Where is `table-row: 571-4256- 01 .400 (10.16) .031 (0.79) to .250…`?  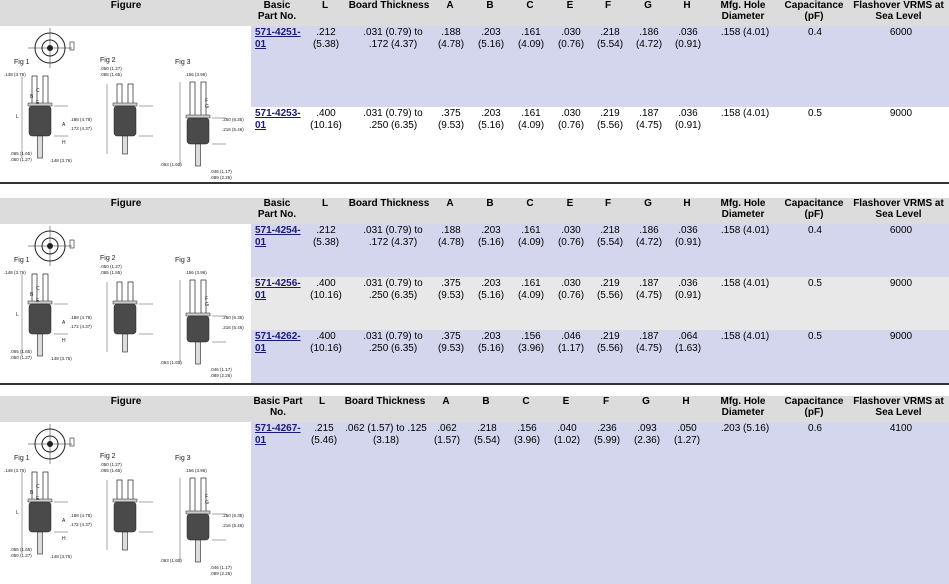
table-row: 571-4256- 01 .400 (10.16) .031 (0.79) to .250… is located at coordinates (600, 303).